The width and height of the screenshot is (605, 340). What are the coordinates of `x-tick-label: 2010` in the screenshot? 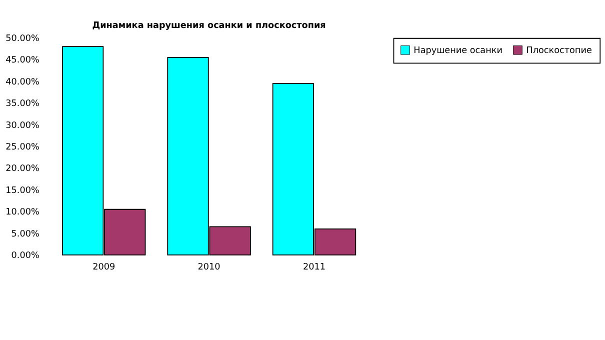 It's located at (209, 267).